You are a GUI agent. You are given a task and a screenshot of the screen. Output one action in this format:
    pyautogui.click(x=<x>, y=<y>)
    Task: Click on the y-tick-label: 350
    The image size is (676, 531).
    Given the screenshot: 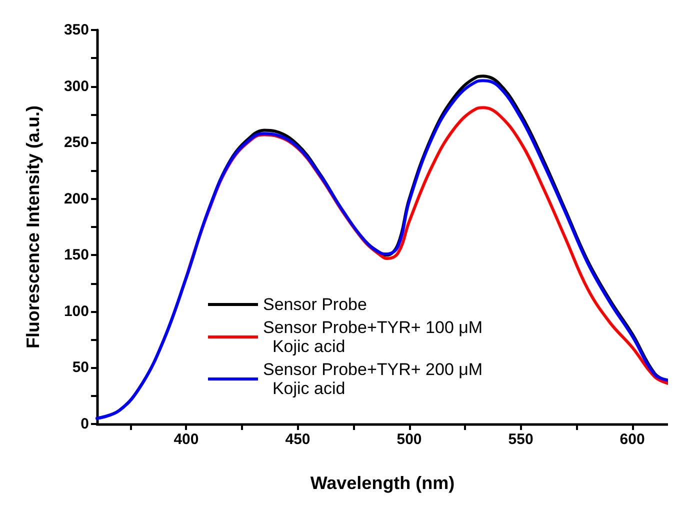 What is the action you would take?
    pyautogui.click(x=76, y=30)
    